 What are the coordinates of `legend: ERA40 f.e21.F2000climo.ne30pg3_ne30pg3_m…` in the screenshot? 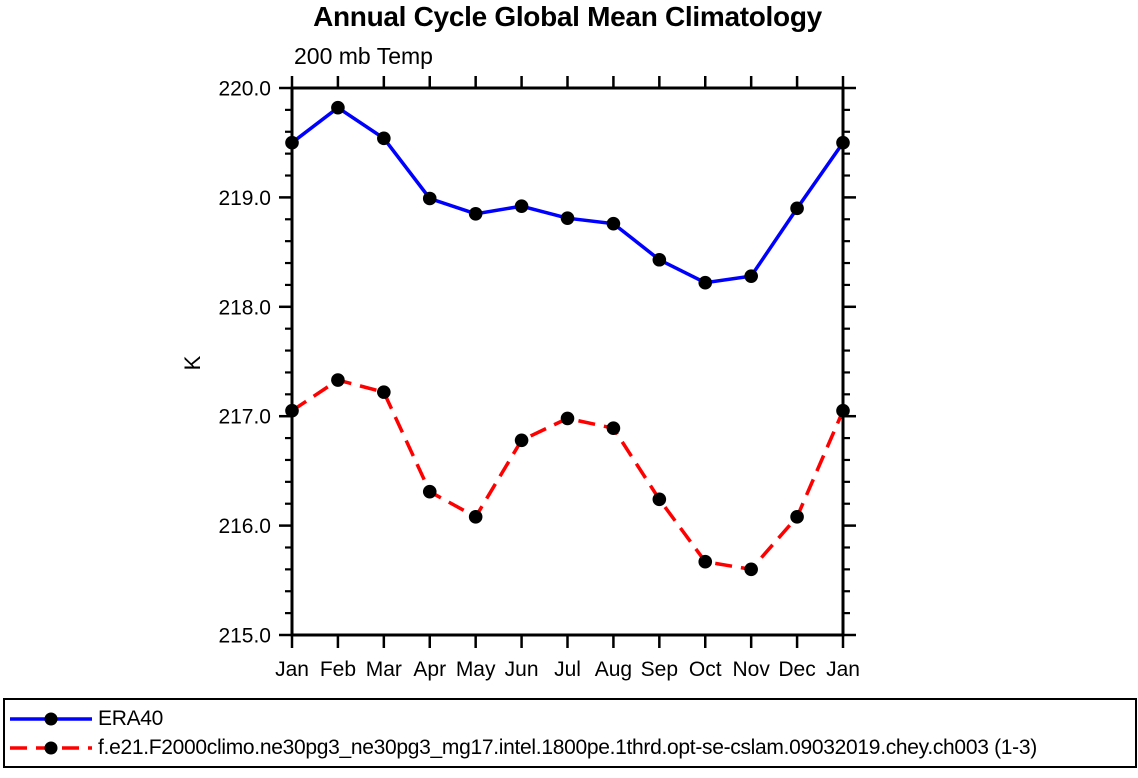 It's located at (570, 733).